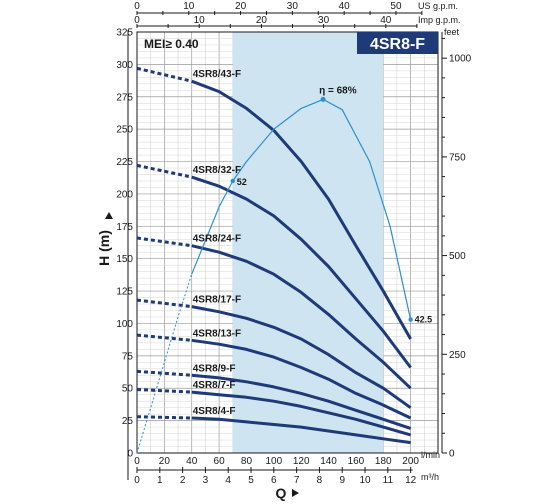 Image resolution: width=560 pixels, height=504 pixels. I want to click on impgpm-tick-label: 20, so click(262, 20).